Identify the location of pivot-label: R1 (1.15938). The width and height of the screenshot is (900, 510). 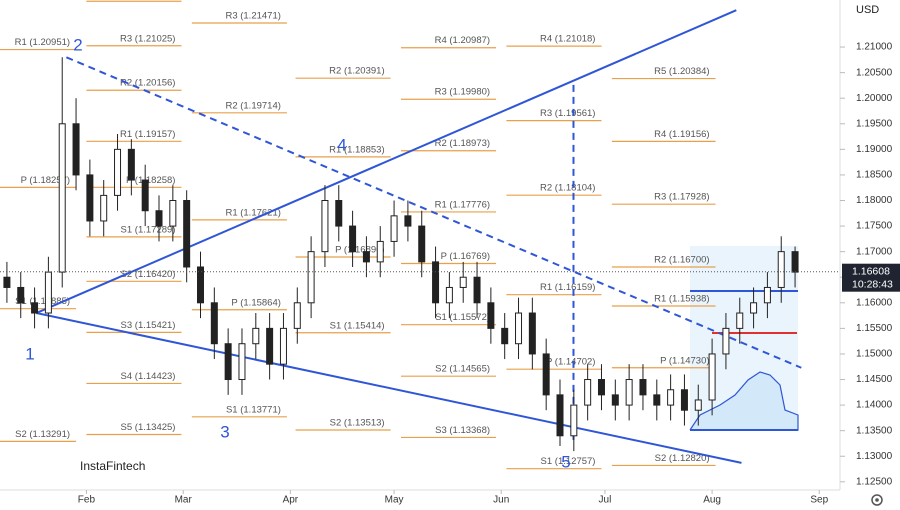
(681, 298).